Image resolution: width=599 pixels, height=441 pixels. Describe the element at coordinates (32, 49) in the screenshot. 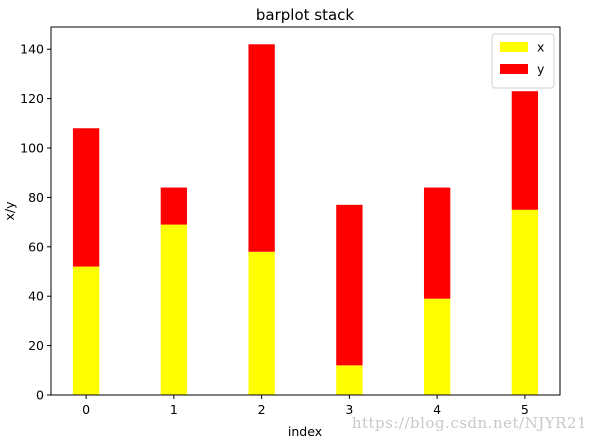

I see `y-tick-label: 140` at that location.